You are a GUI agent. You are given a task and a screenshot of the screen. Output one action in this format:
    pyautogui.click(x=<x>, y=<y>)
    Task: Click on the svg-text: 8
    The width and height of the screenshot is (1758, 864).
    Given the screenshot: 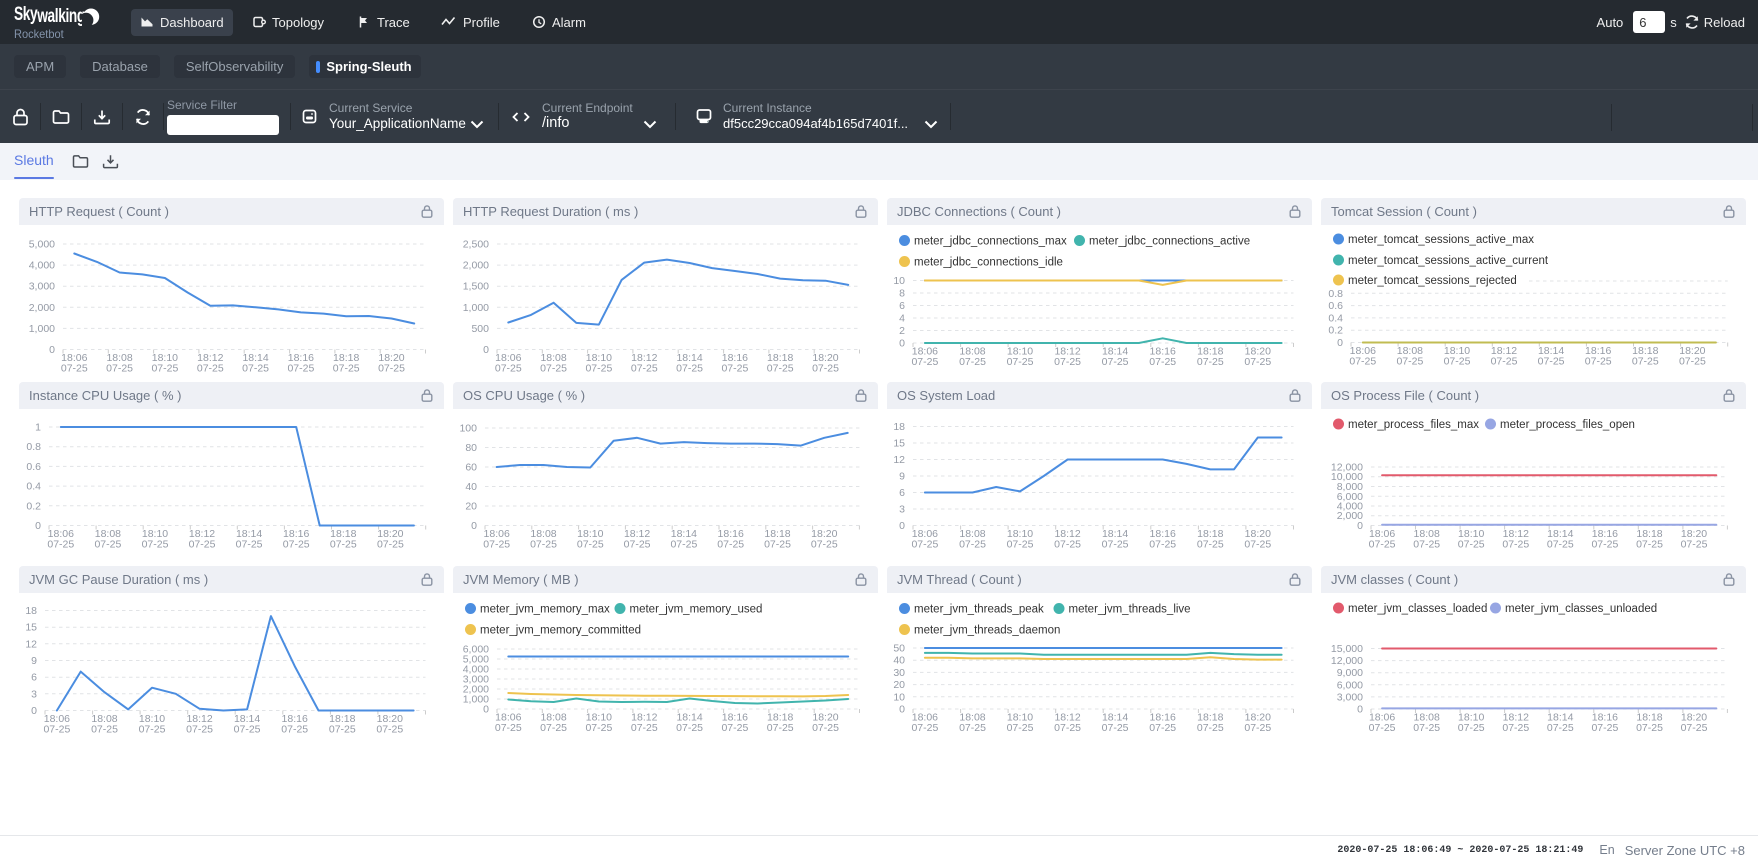 What is the action you would take?
    pyautogui.click(x=902, y=294)
    